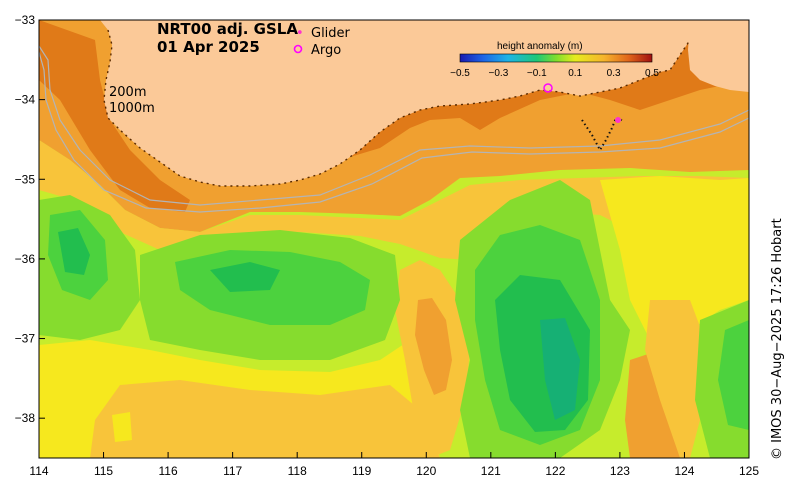 This screenshot has height=492, width=791. Describe the element at coordinates (208, 47) in the screenshot. I see `map-title-date: 01 Apr 2025` at that location.